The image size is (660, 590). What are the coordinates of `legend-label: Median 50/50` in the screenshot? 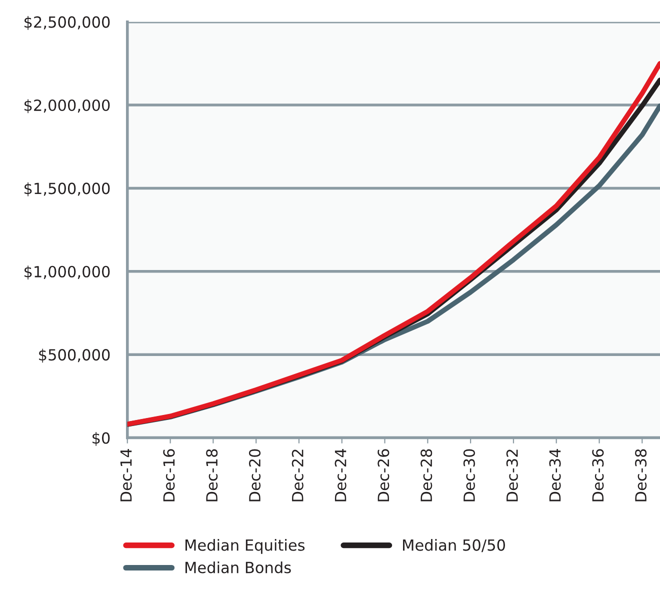 It's located at (454, 545).